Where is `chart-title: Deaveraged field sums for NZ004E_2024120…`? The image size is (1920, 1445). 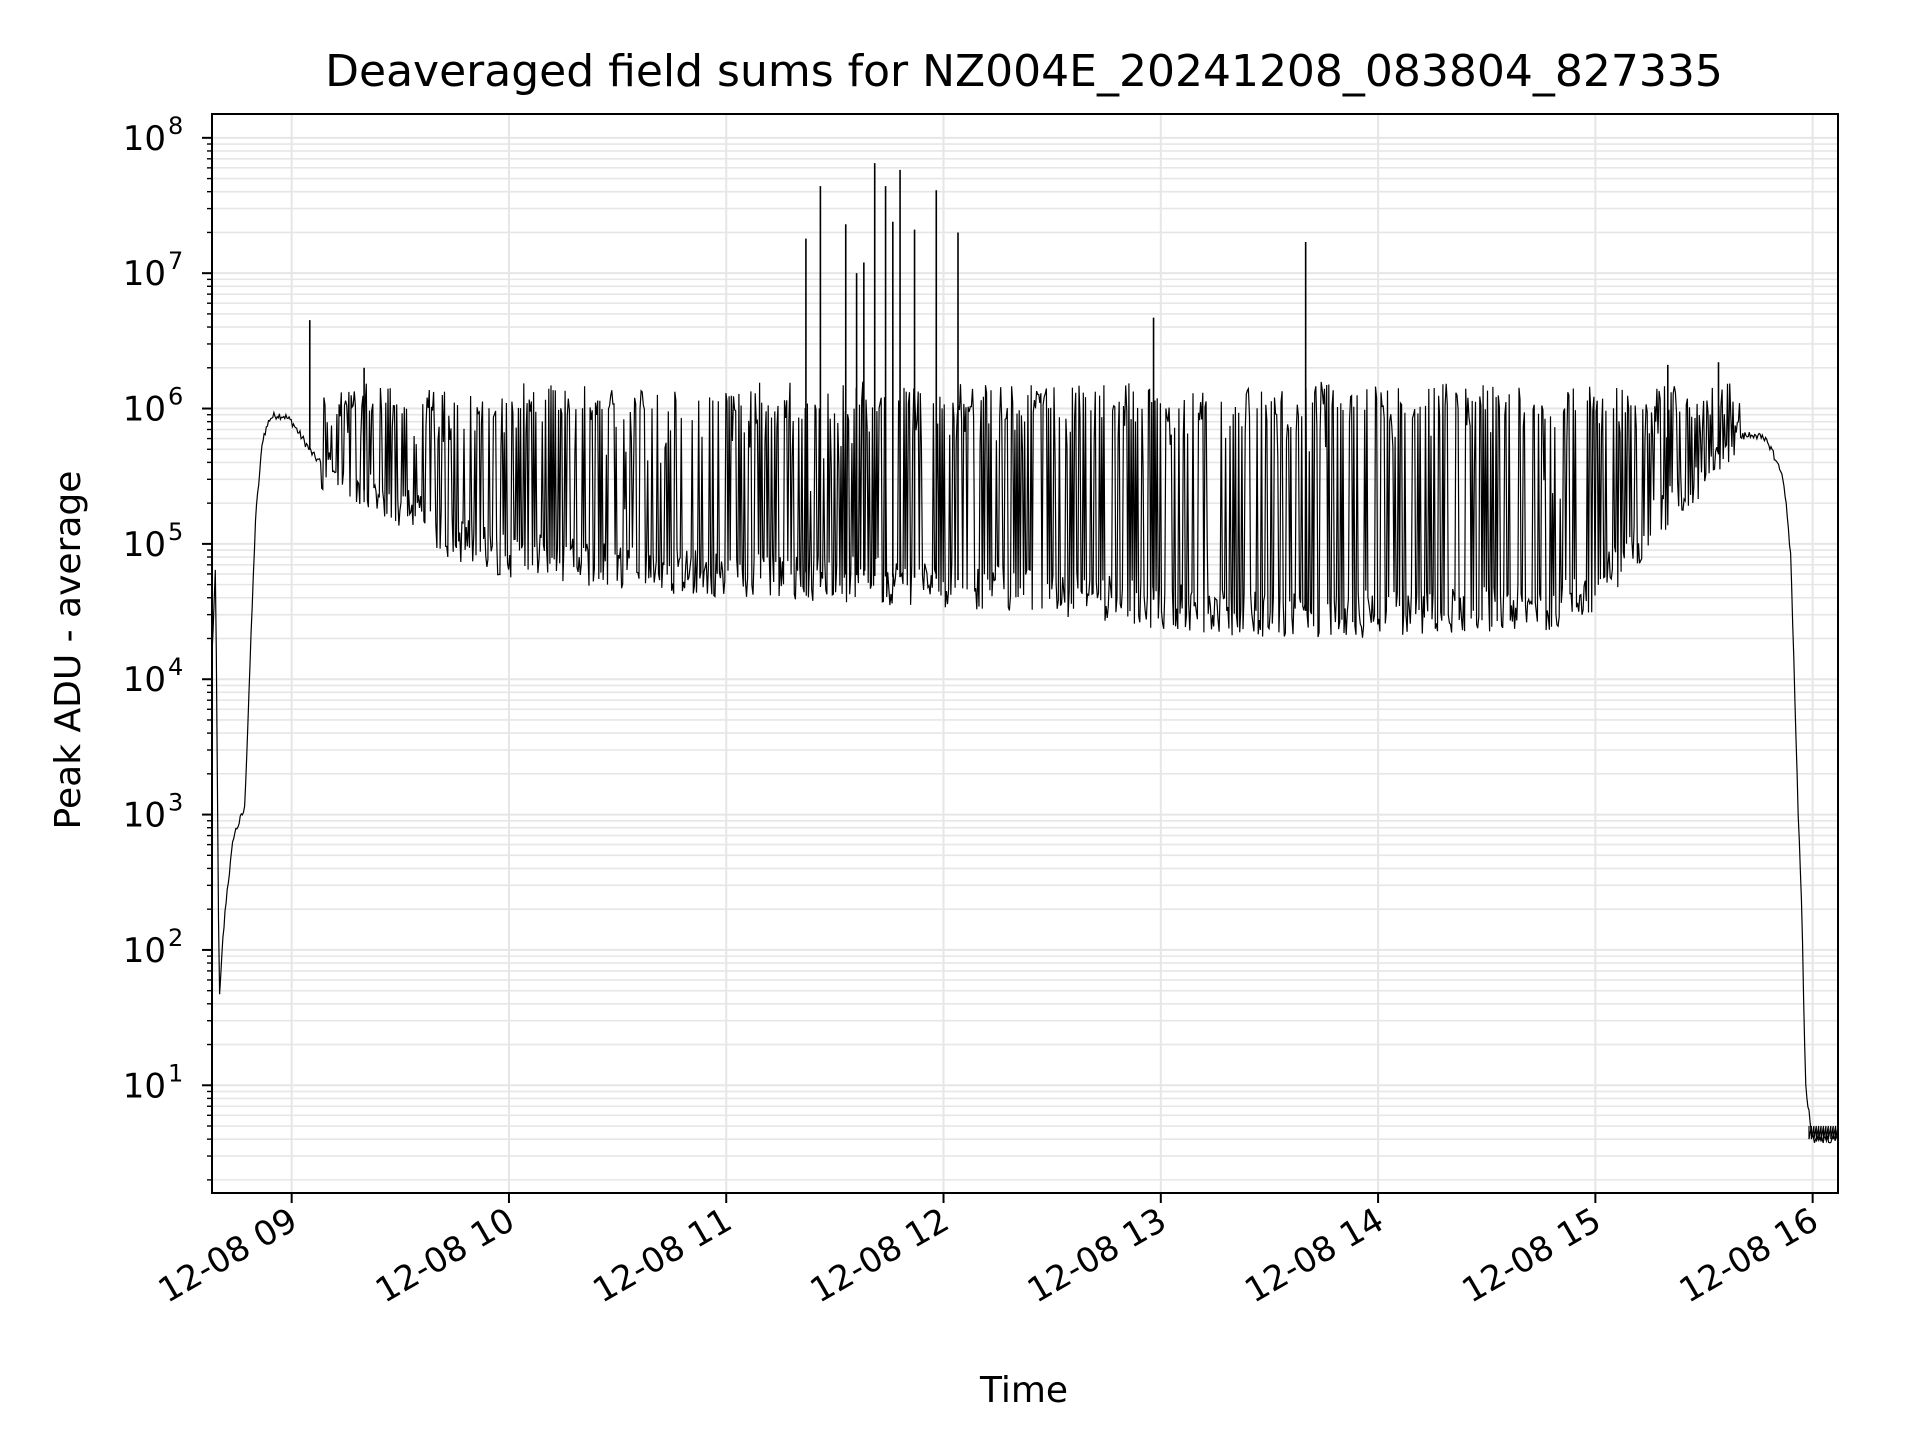
chart-title: Deaveraged field sums for NZ004E_2024120… is located at coordinates (1024, 71).